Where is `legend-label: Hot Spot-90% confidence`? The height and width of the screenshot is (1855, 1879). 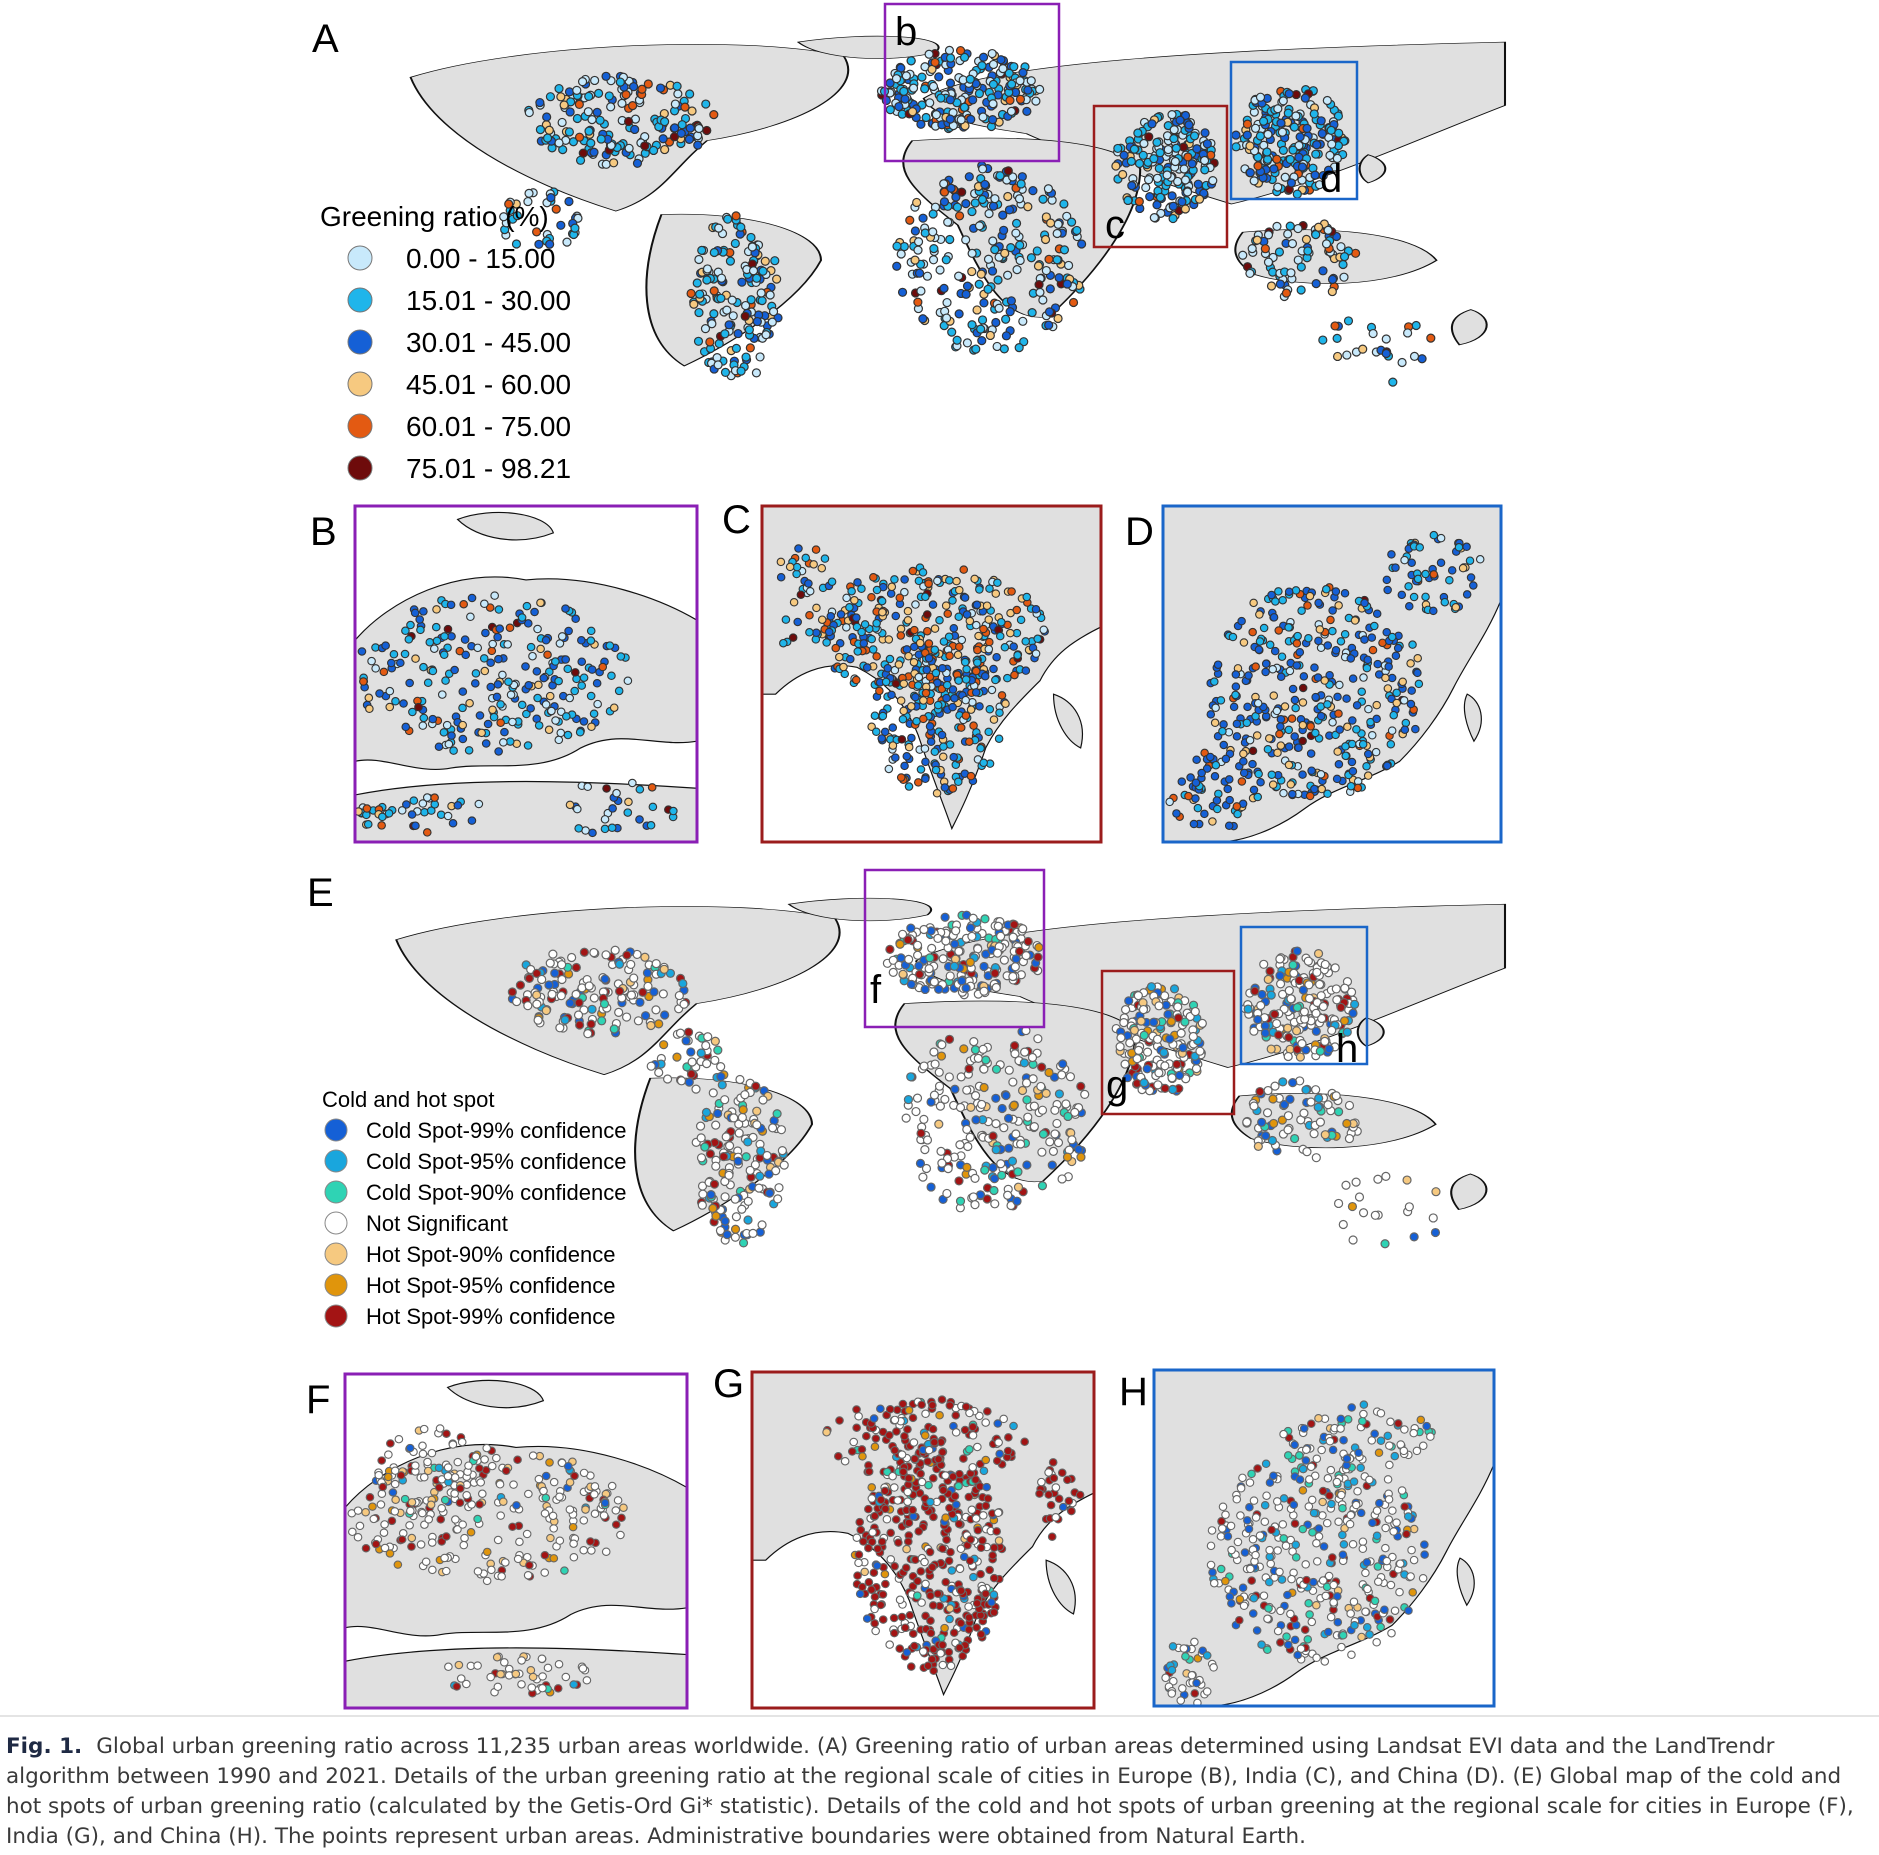
legend-label: Hot Spot-90% confidence is located at coordinates (491, 1254).